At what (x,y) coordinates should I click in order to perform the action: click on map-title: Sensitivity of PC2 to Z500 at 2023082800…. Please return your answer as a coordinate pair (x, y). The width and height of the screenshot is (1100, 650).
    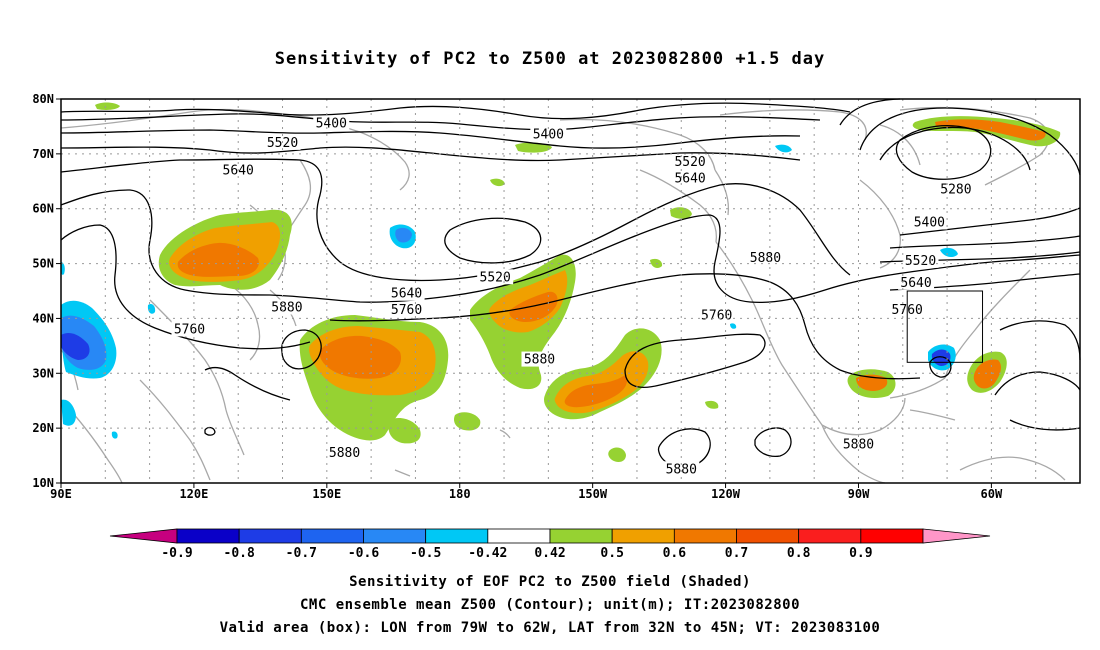
    Looking at the image, I should click on (550, 59).